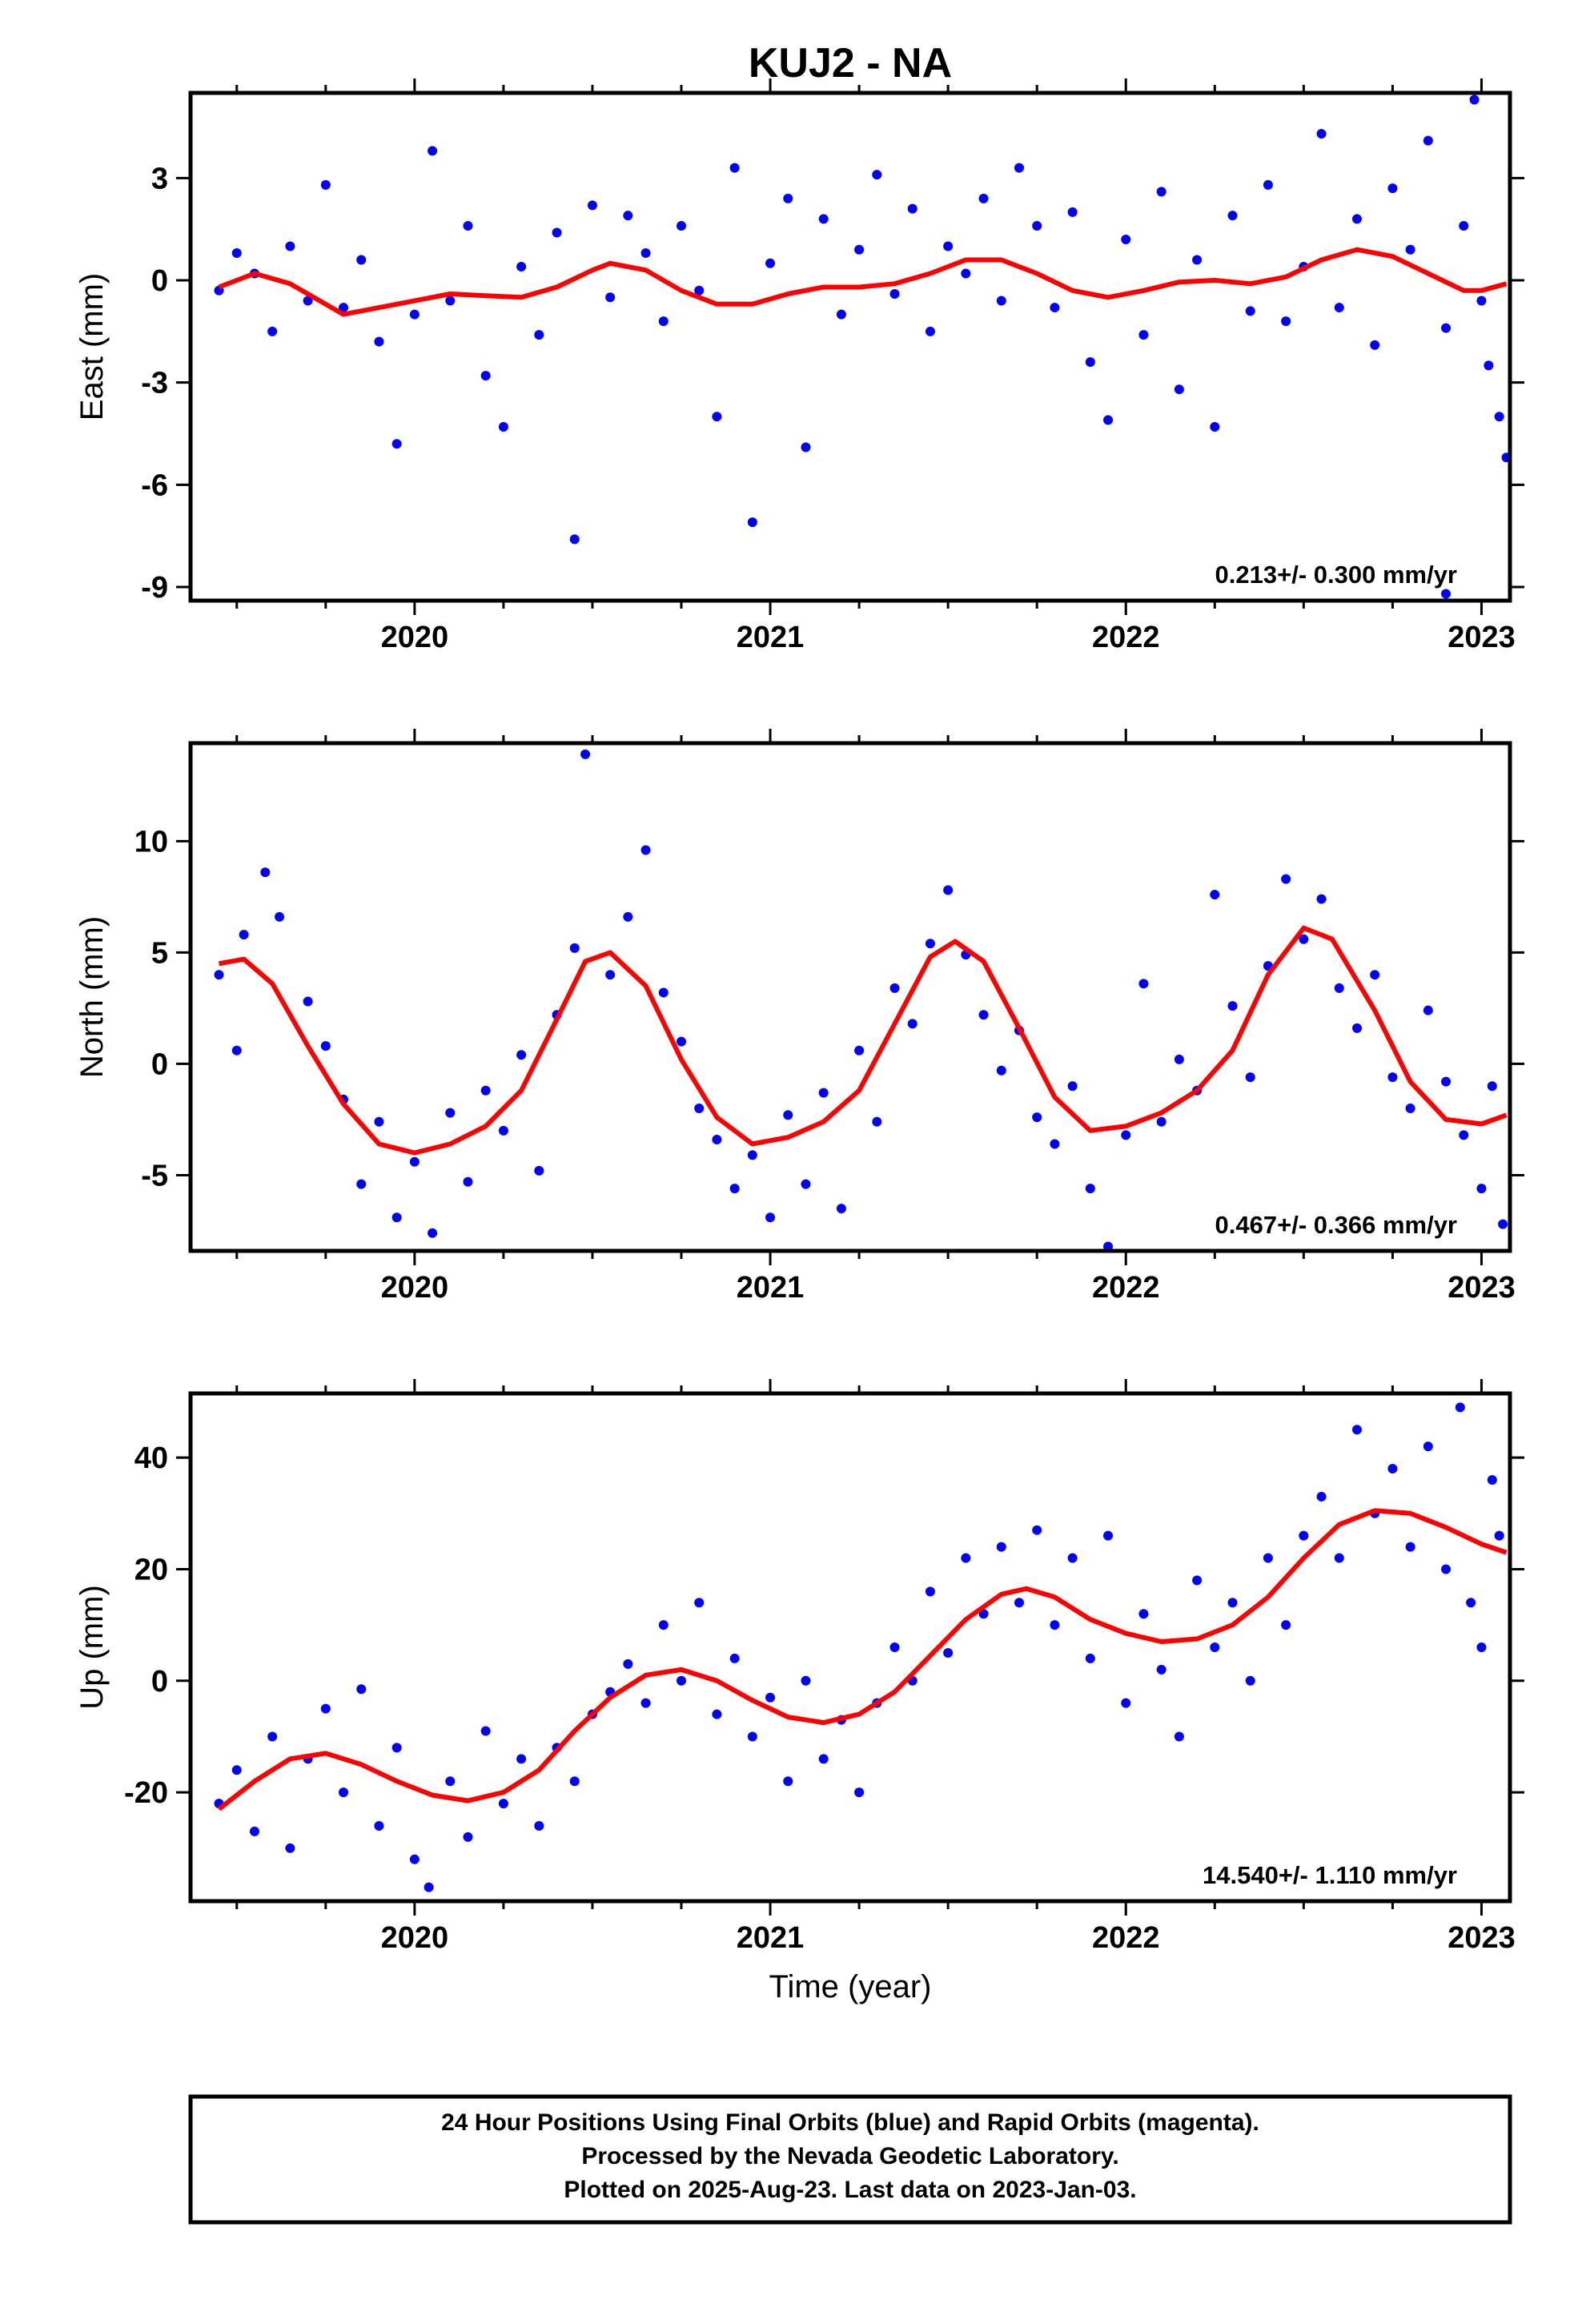 The height and width of the screenshot is (2324, 1582). I want to click on x-tick-label: 2023, so click(1481, 637).